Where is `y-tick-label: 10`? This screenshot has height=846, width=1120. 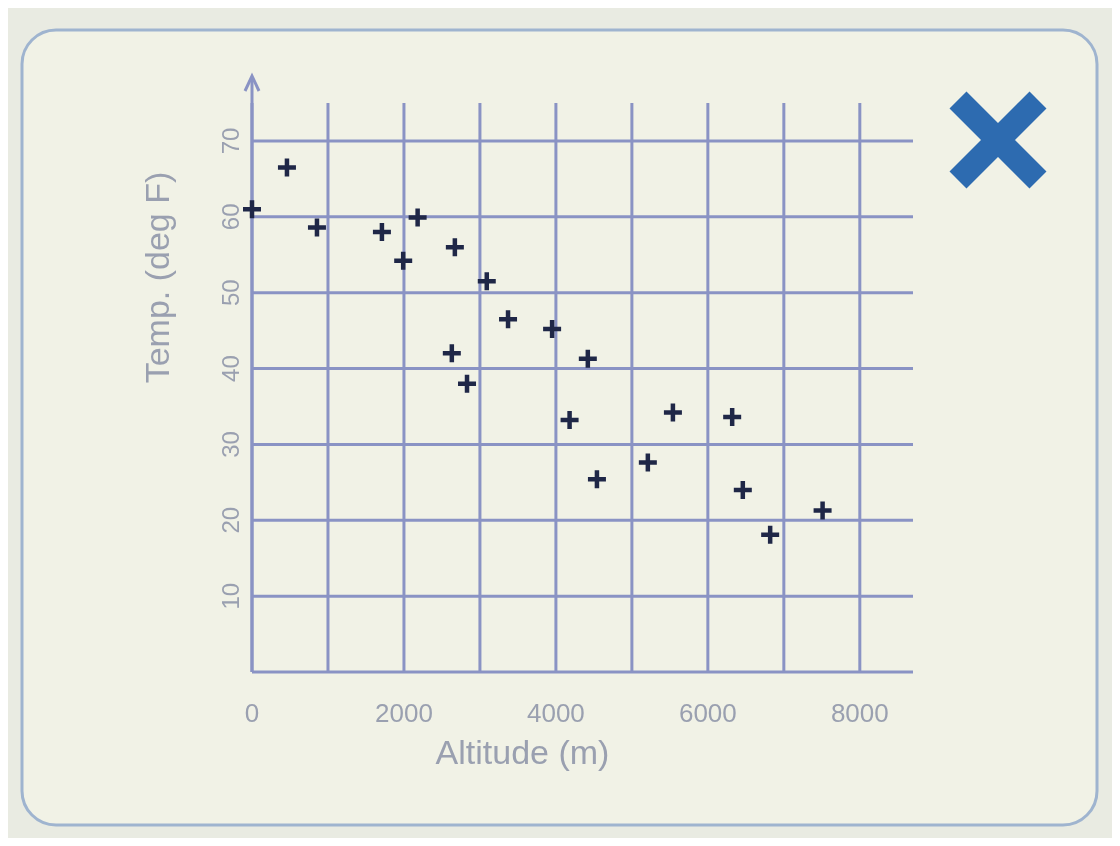 y-tick-label: 10 is located at coordinates (230, 596).